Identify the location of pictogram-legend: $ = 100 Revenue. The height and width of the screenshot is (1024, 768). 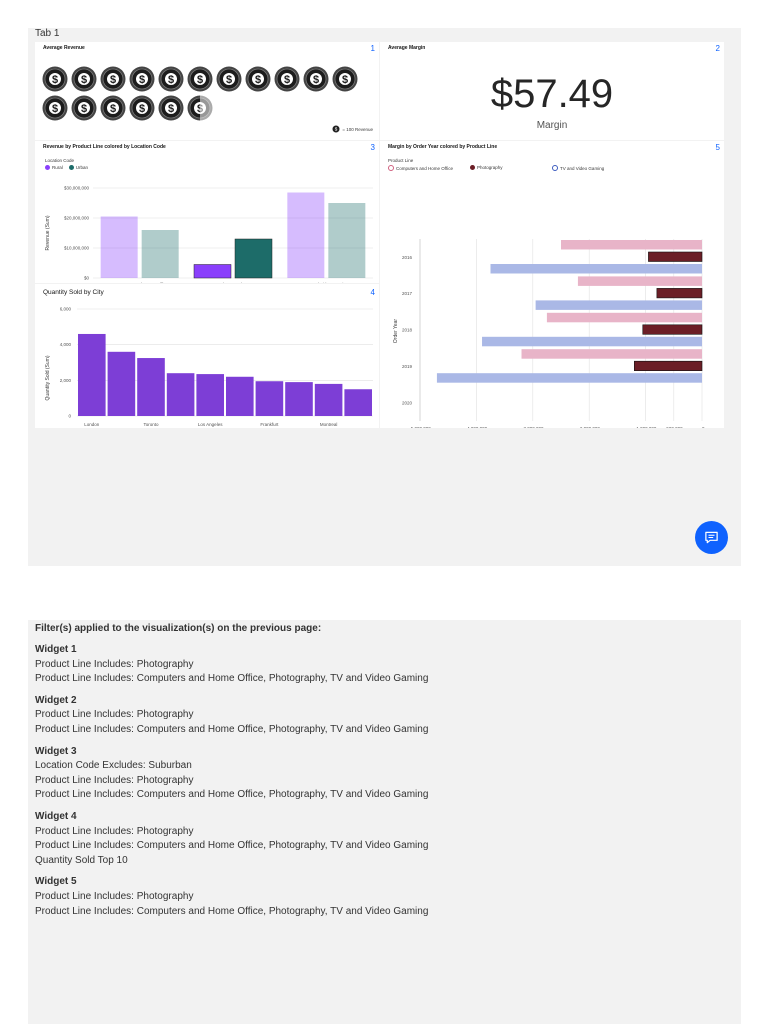
(352, 129).